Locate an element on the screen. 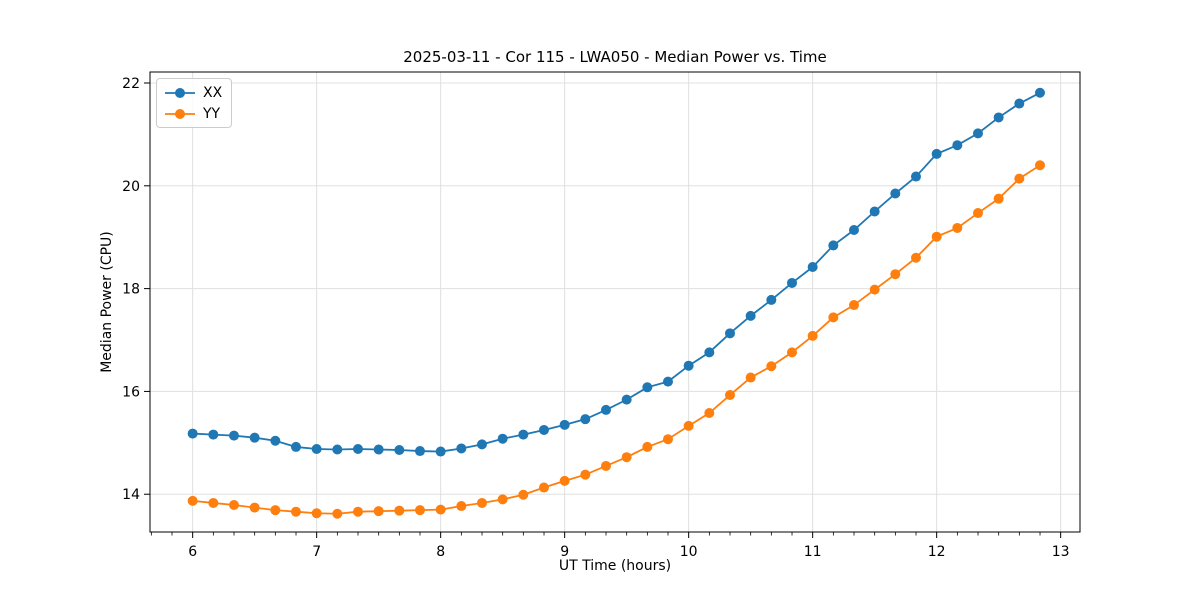 This screenshot has width=1200, height=600. x-ticks is located at coordinates (627, 535).